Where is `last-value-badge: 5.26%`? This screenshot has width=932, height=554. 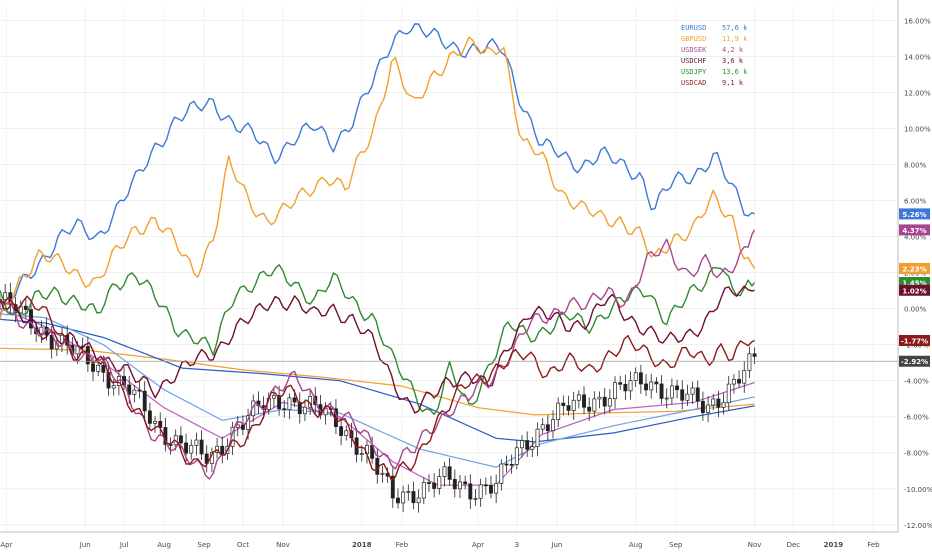 last-value-badge: 5.26% is located at coordinates (914, 214).